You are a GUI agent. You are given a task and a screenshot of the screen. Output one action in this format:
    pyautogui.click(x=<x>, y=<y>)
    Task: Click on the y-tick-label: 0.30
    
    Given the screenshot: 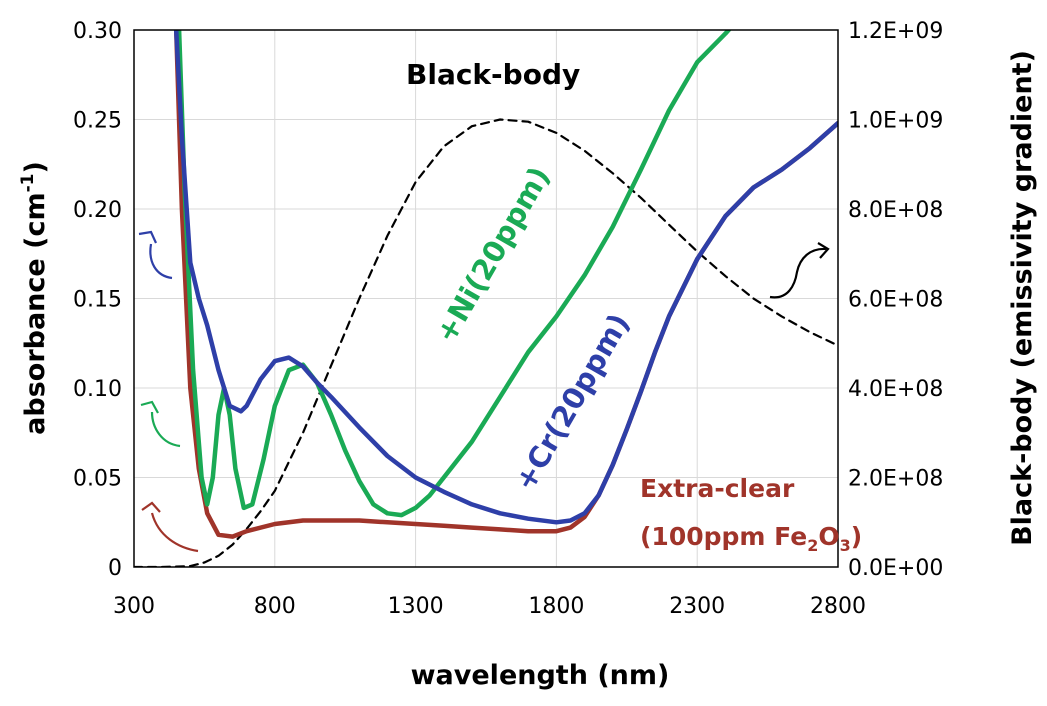 What is the action you would take?
    pyautogui.click(x=97, y=31)
    